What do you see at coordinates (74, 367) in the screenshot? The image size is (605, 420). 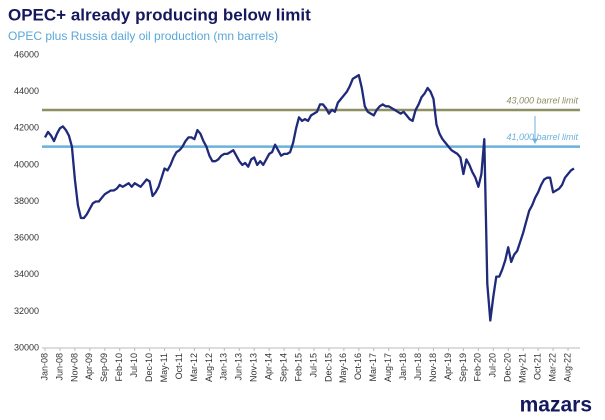 I see `x-tick-label: Nov-08` at bounding box center [74, 367].